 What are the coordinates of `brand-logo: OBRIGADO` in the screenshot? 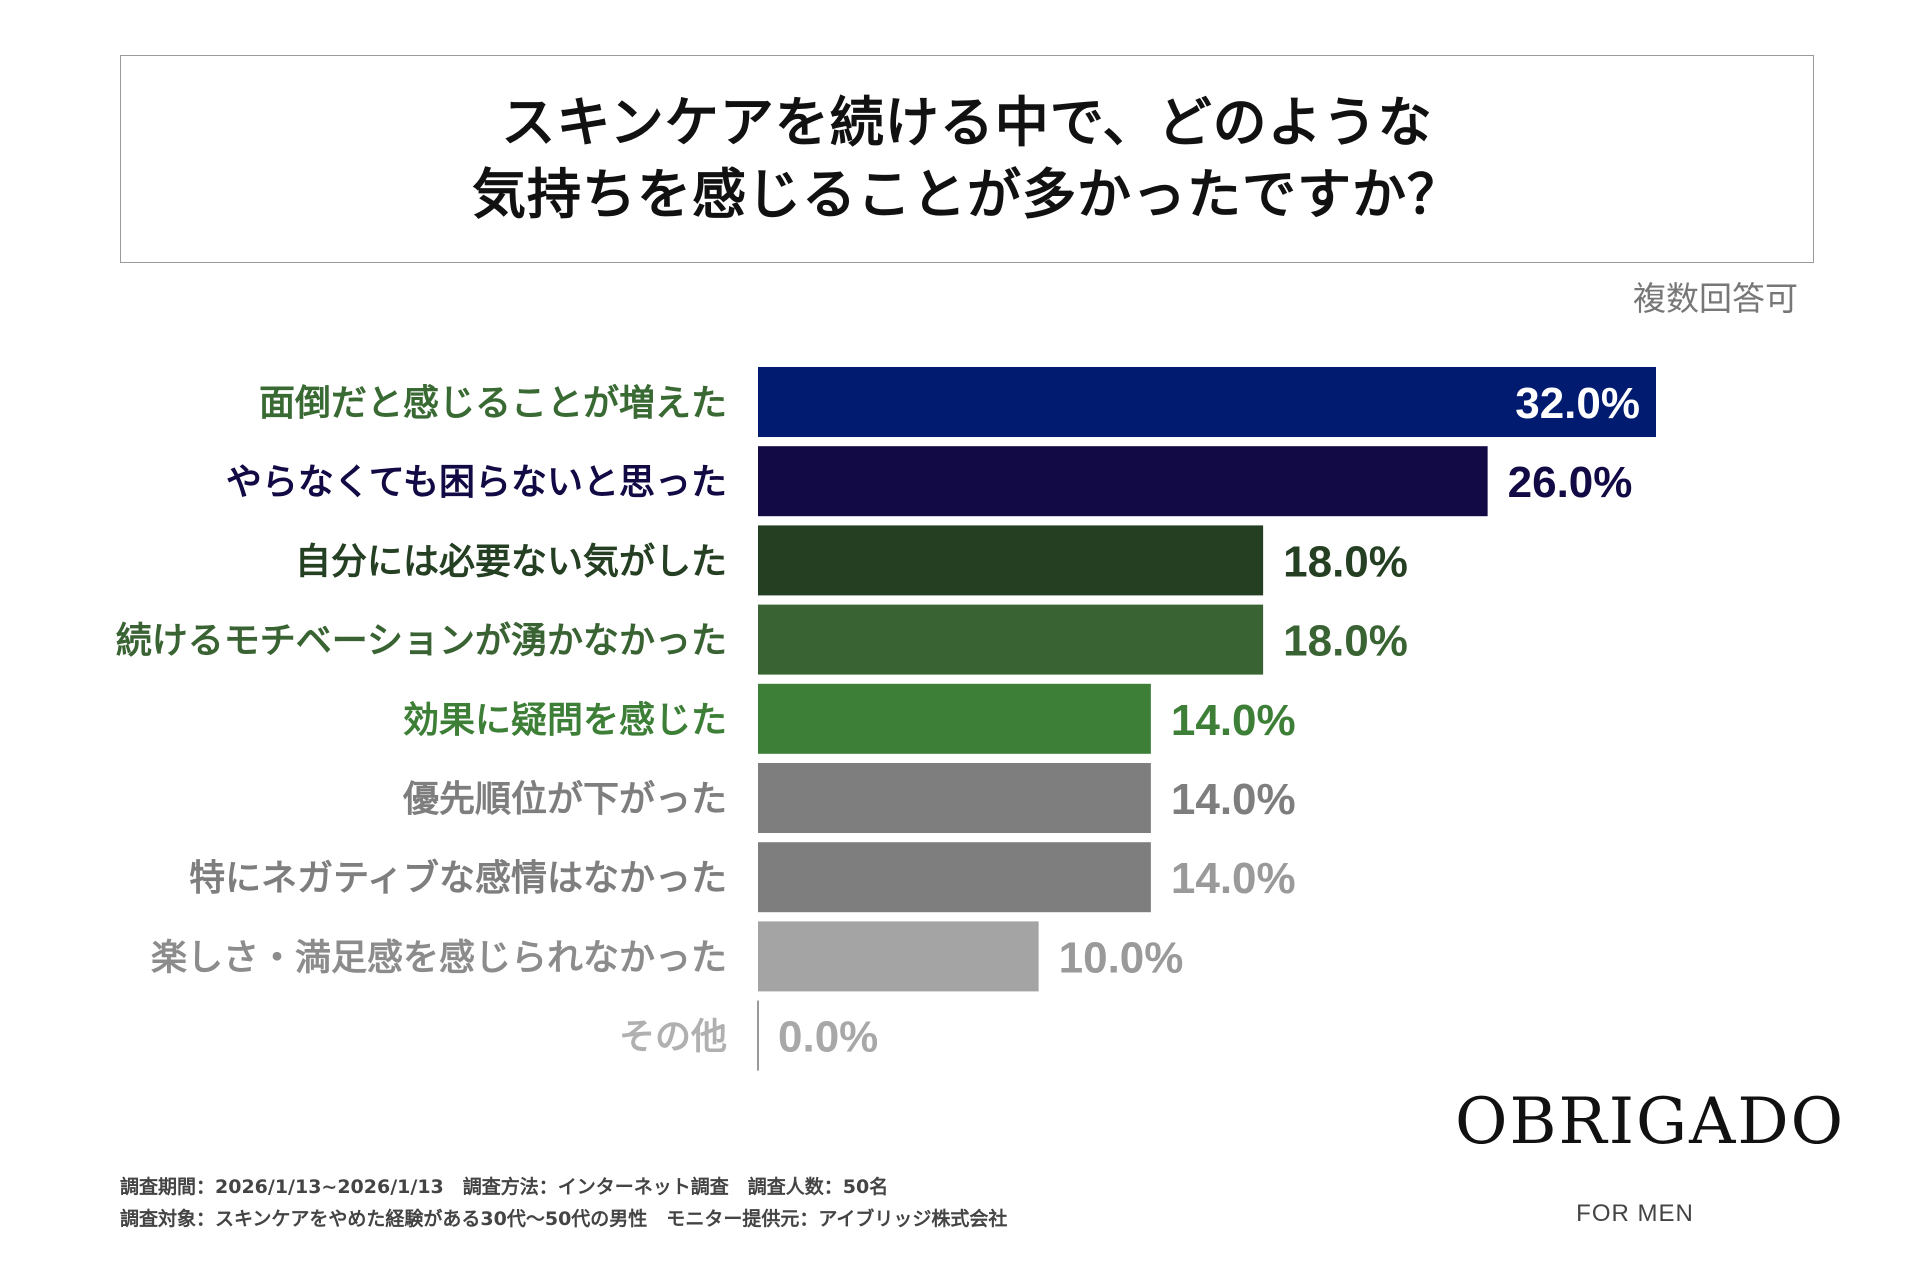 It's located at (1650, 1122).